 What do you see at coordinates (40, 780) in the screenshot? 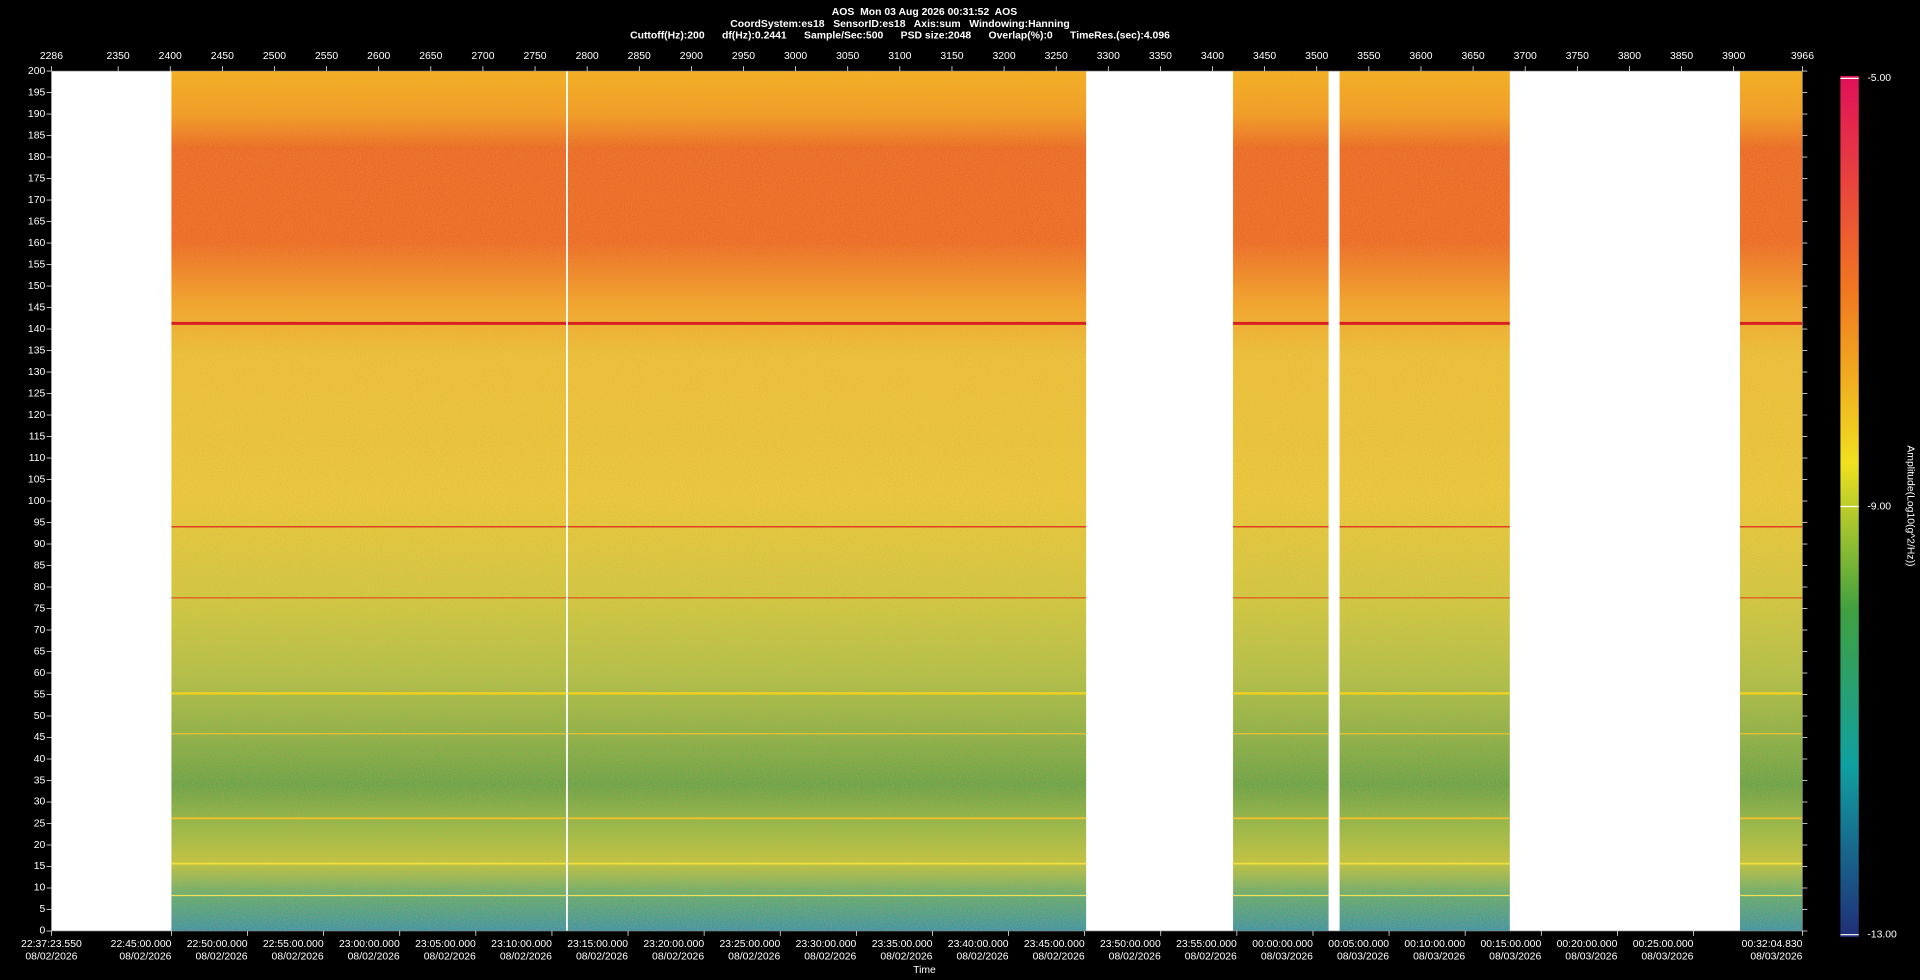
I see `y-tick-label: 35` at bounding box center [40, 780].